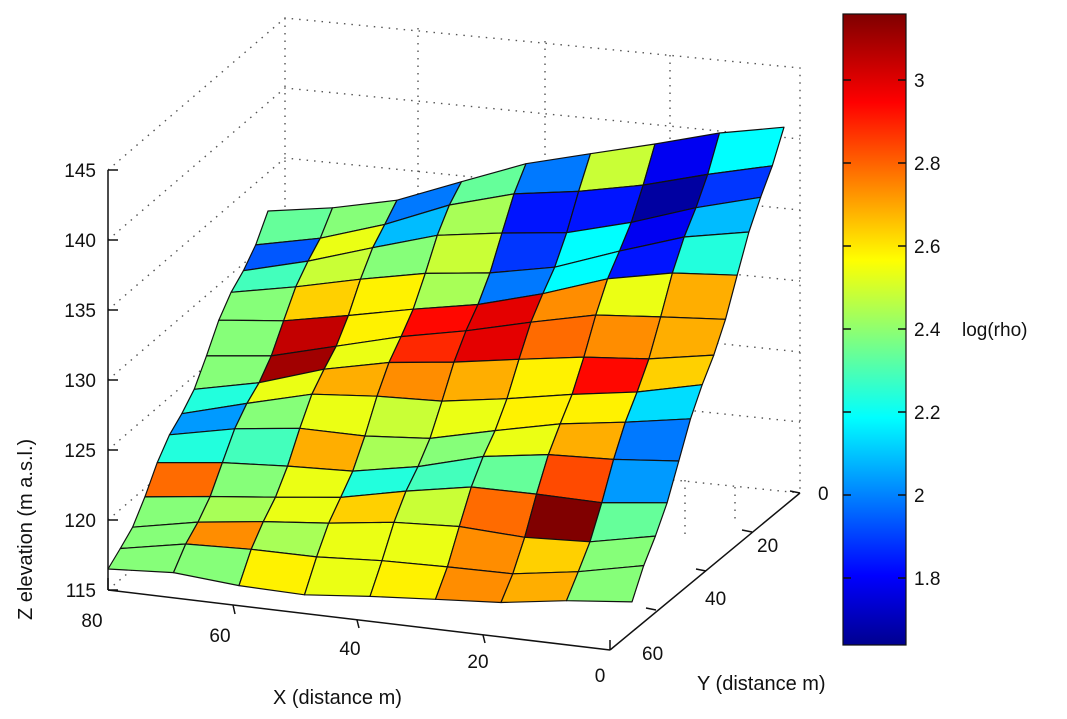  Describe the element at coordinates (80, 171) in the screenshot. I see `z-tick: 145` at that location.